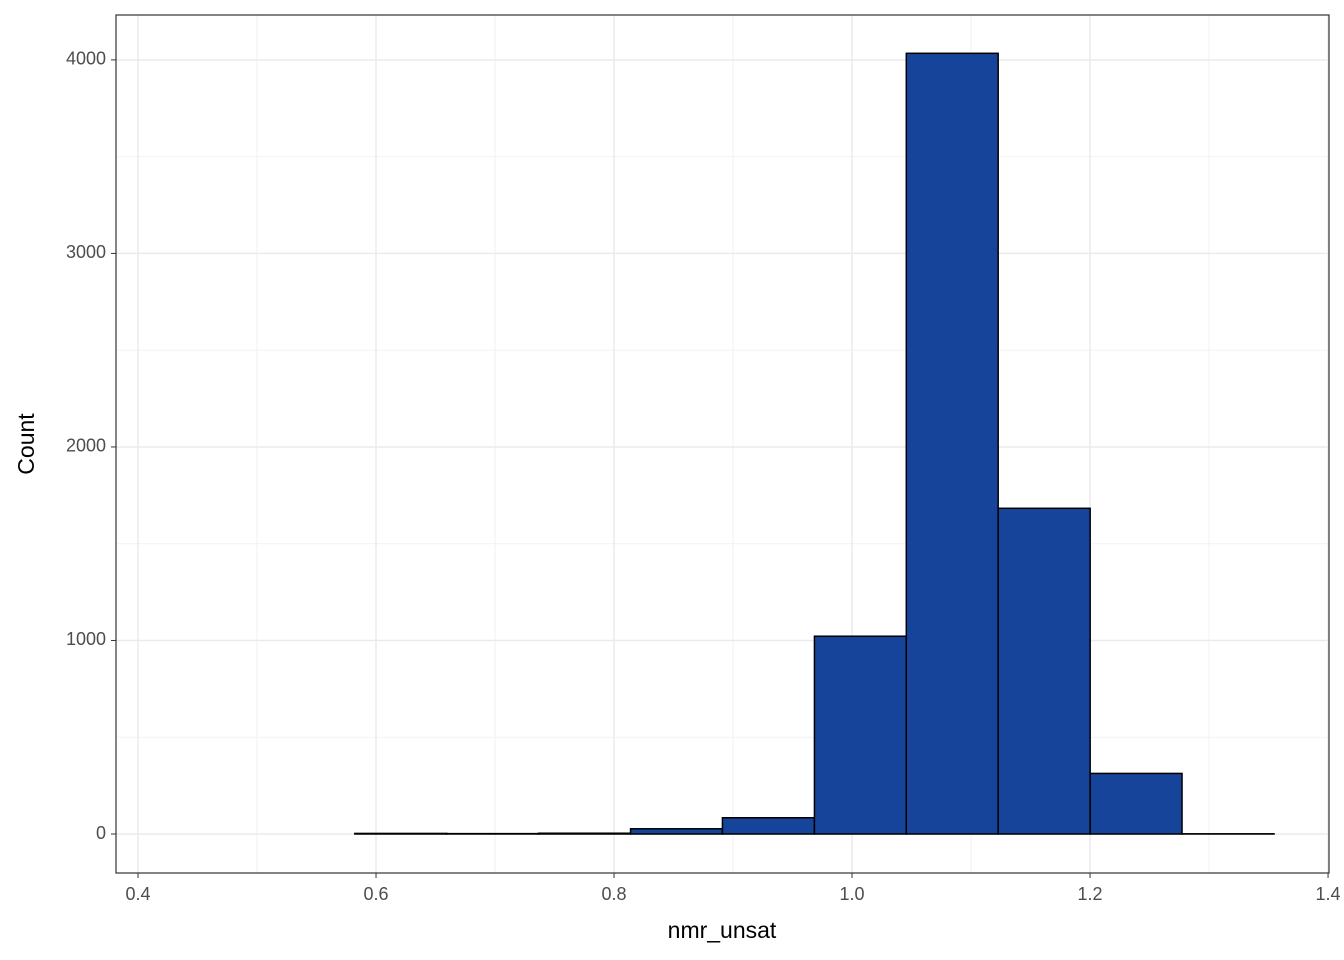 The width and height of the screenshot is (1344, 960). I want to click on x-axis-title: nmr_unsat, so click(722, 930).